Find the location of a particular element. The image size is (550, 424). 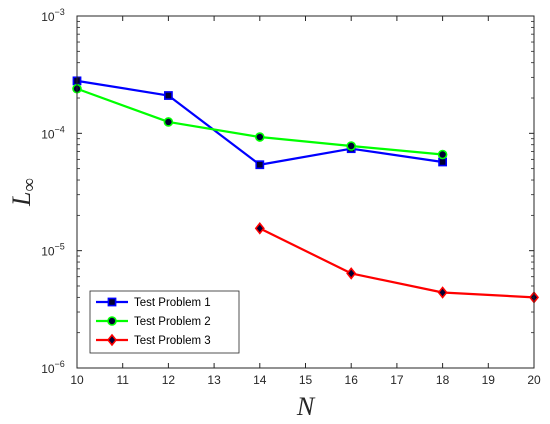

y-tick-label: 10⁻⁵ is located at coordinates (53, 250).